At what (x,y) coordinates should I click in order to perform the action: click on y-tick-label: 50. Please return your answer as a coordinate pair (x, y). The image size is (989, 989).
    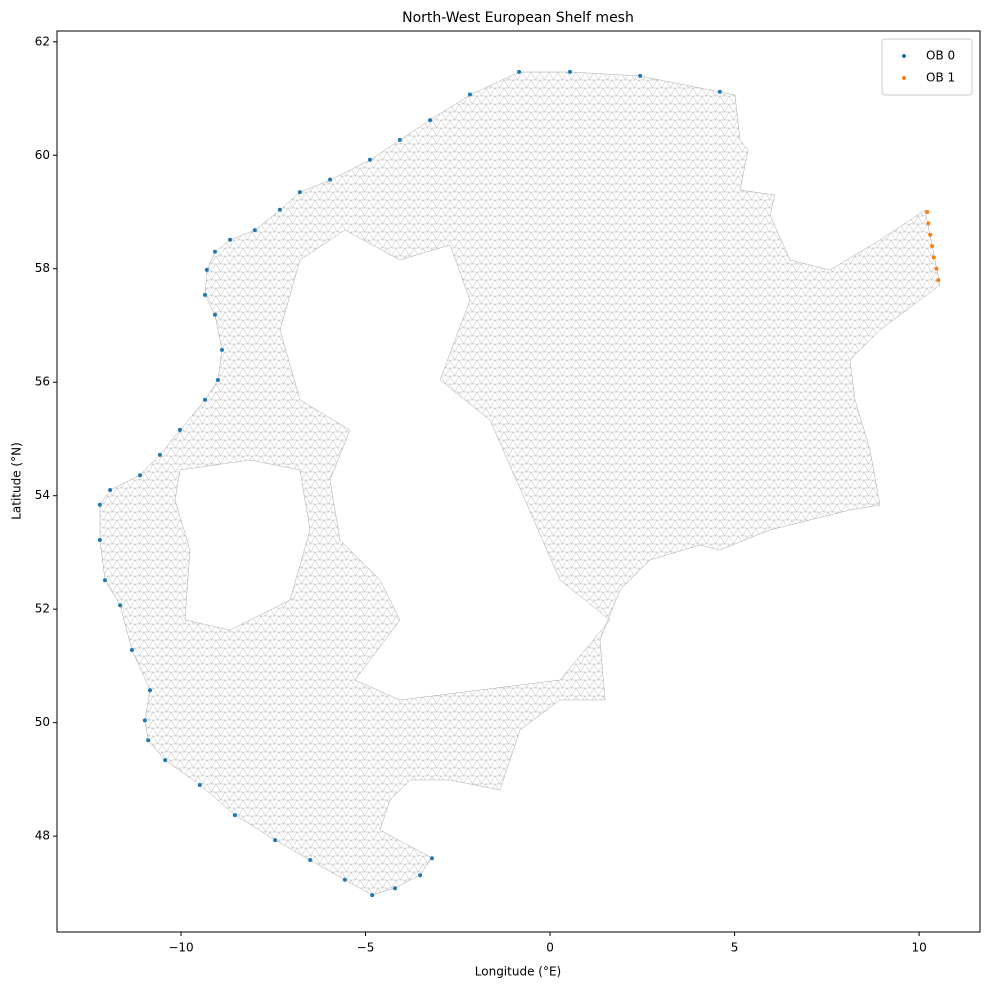
    Looking at the image, I should click on (42, 722).